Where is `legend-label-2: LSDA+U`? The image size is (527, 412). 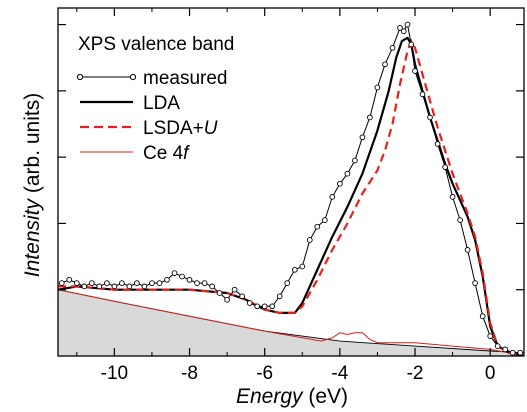
legend-label-2: LSDA+U is located at coordinates (180, 128).